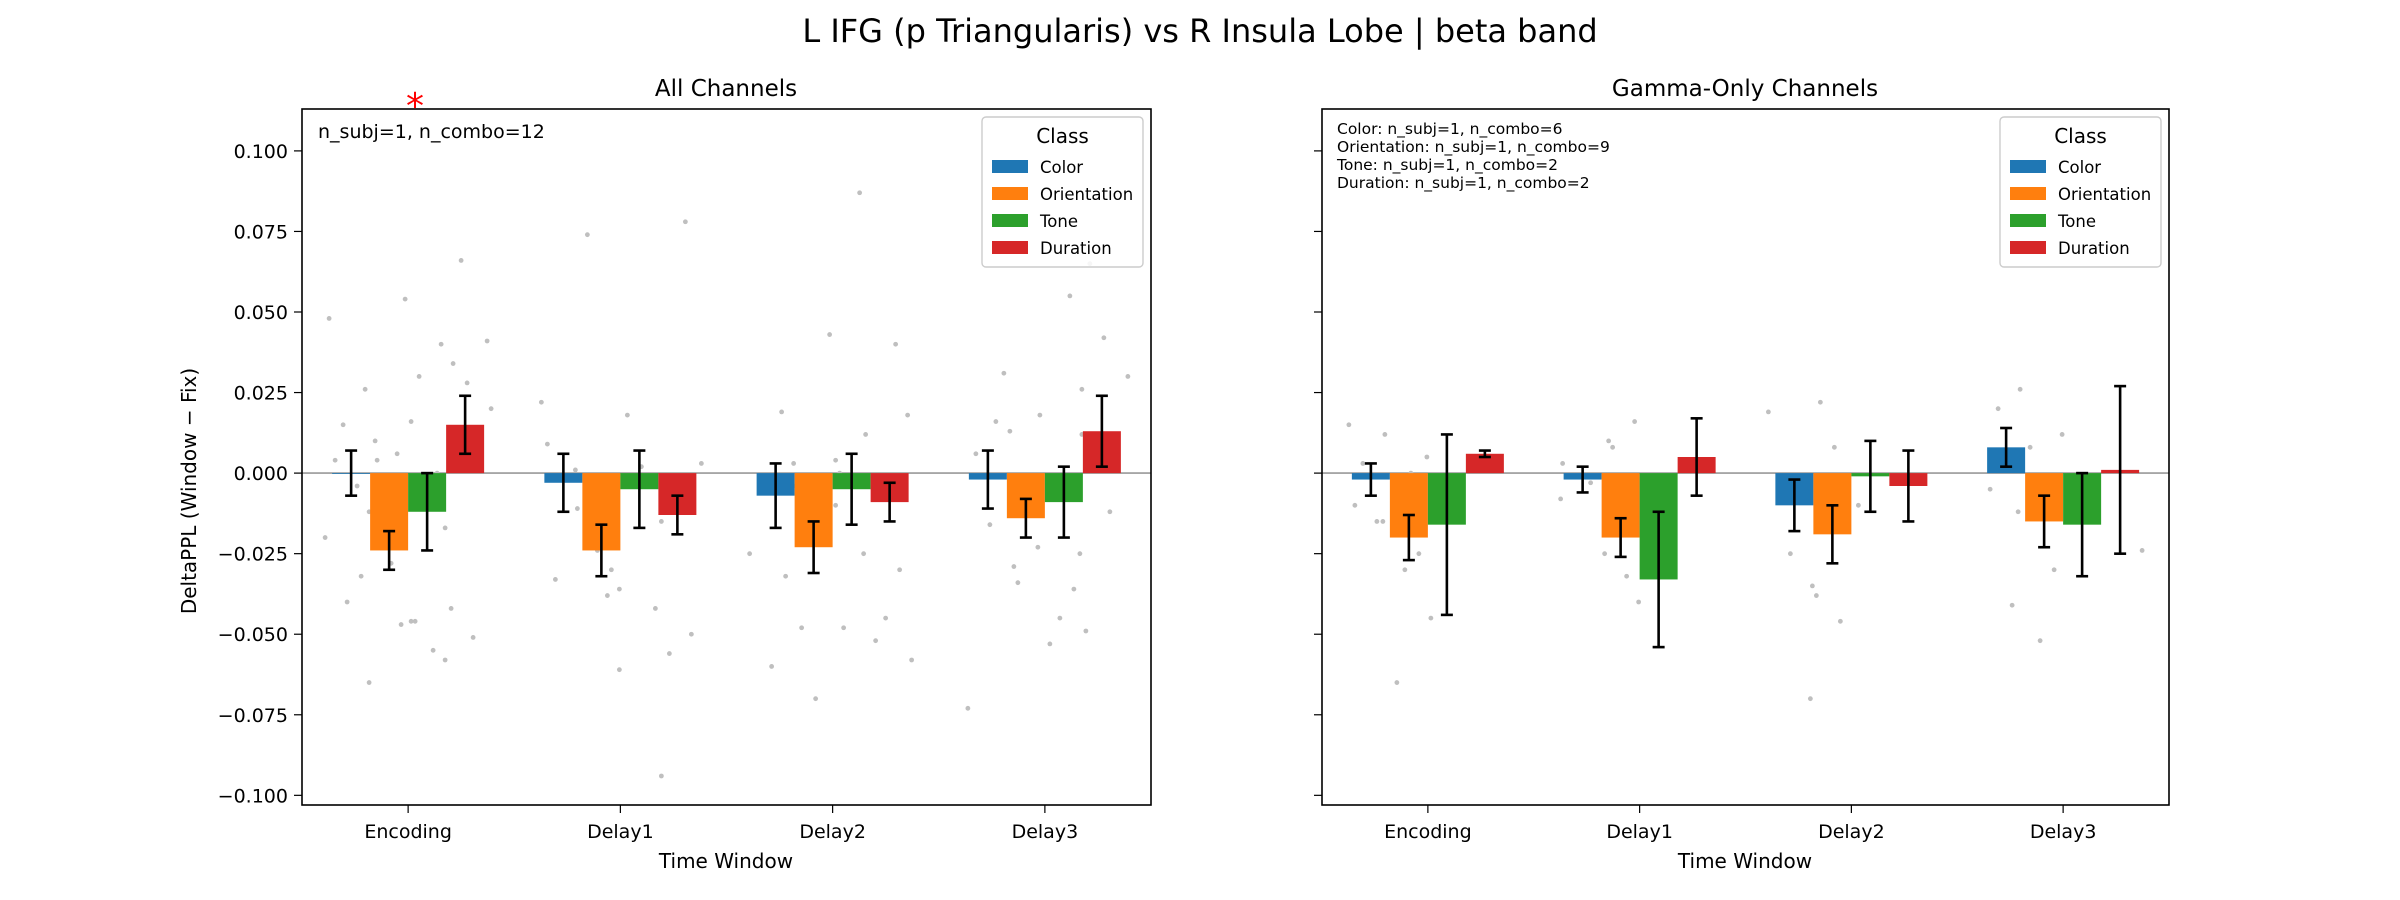 This screenshot has height=900, width=2400. What do you see at coordinates (415, 106) in the screenshot?
I see `significance-star: *` at bounding box center [415, 106].